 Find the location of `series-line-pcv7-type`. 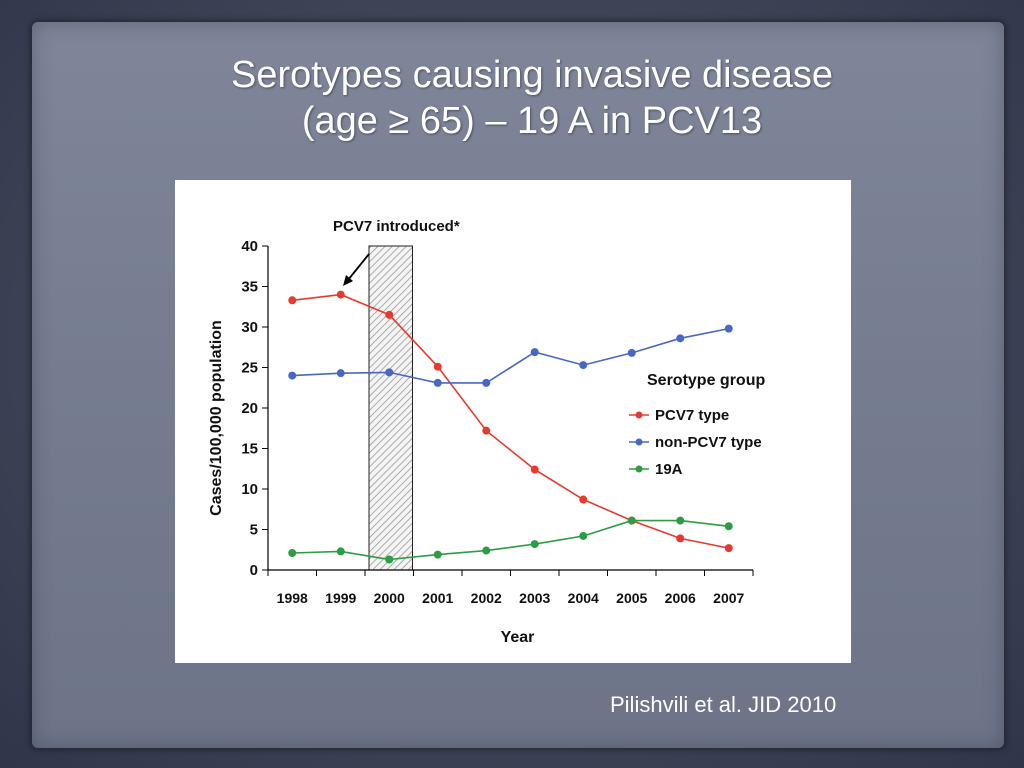

series-line-pcv7-type is located at coordinates (510, 421).